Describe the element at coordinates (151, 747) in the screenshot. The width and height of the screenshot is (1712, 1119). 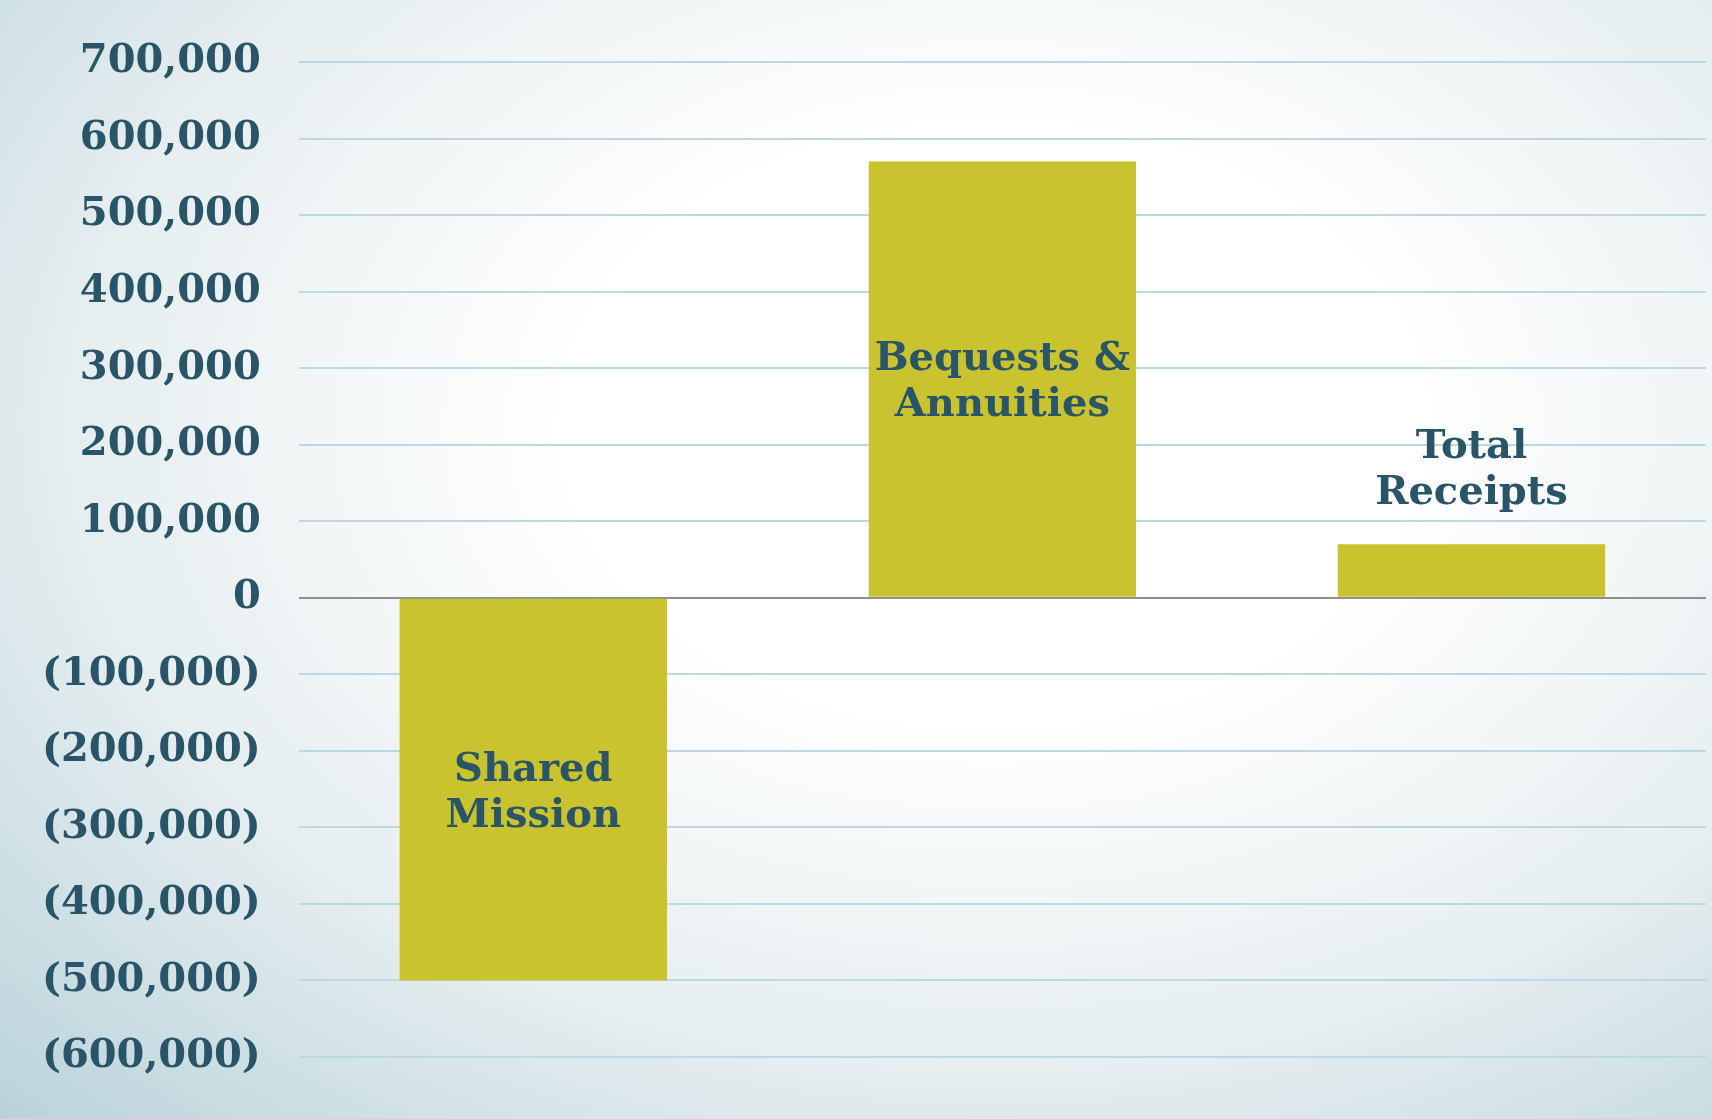
I see `y-tick-label: (200,000)` at that location.